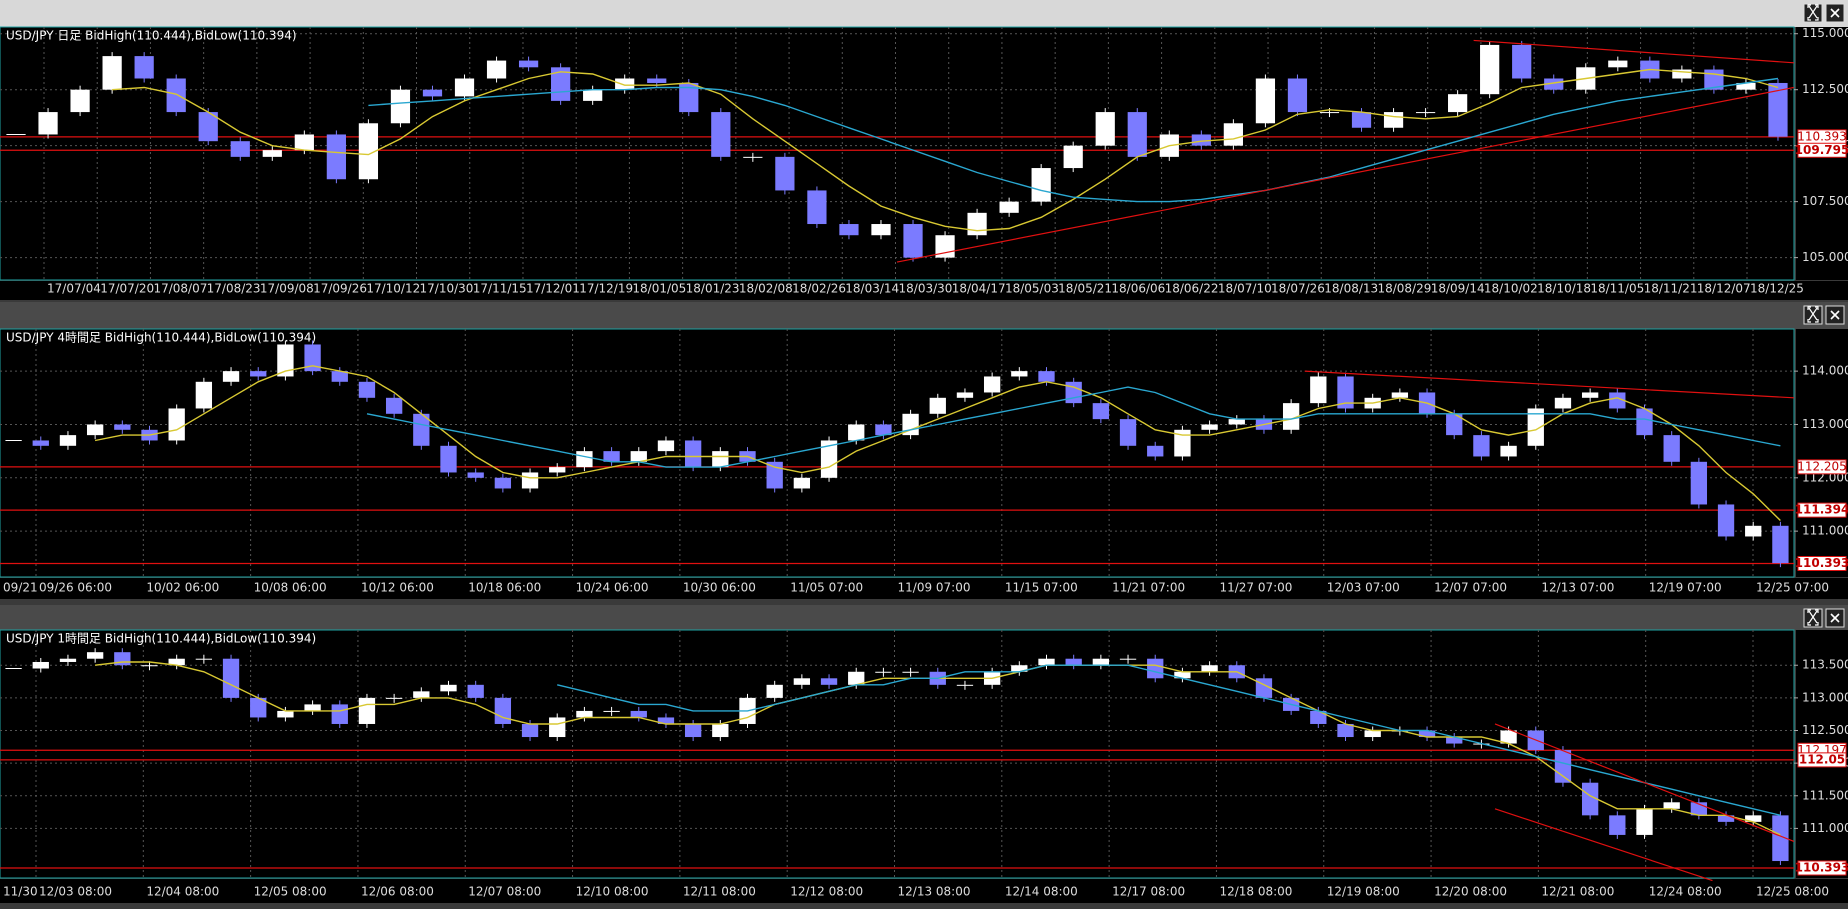 The height and width of the screenshot is (909, 1848). I want to click on x-tick-label: 11/21 07:00, so click(1148, 588).